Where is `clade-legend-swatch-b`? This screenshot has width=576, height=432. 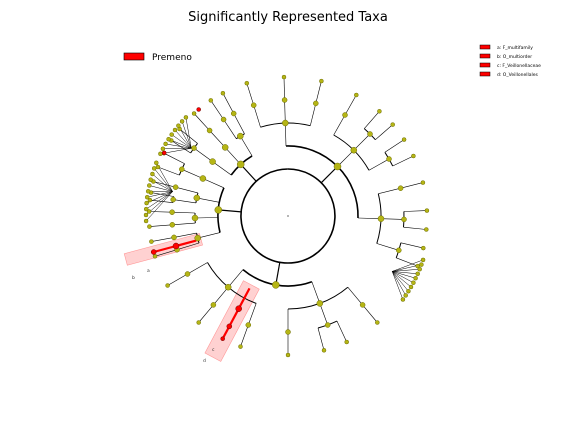
clade-legend-swatch-b is located at coordinates (485, 56).